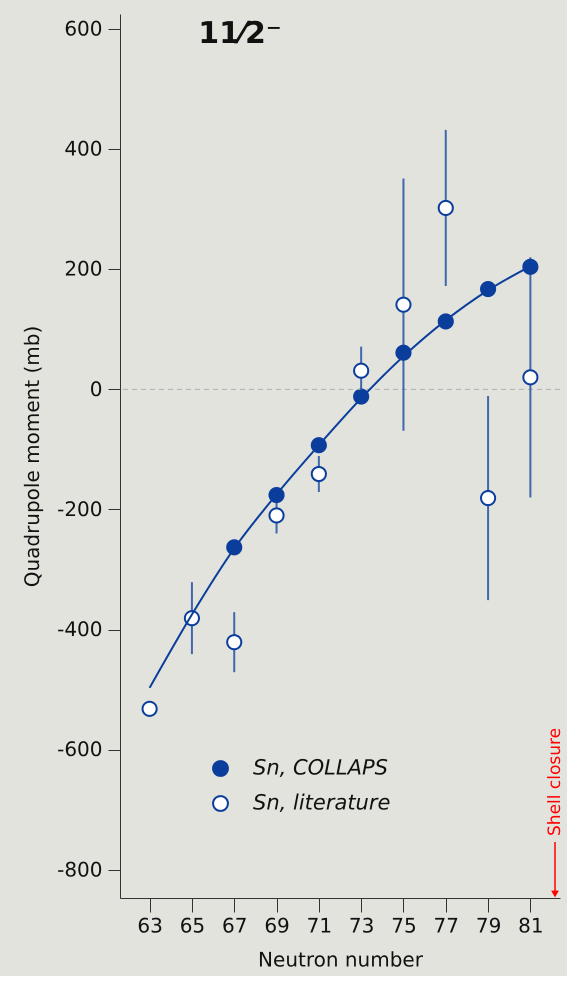 The image size is (571, 987). I want to click on chart-title: 11⁄2⁻, so click(240, 33).